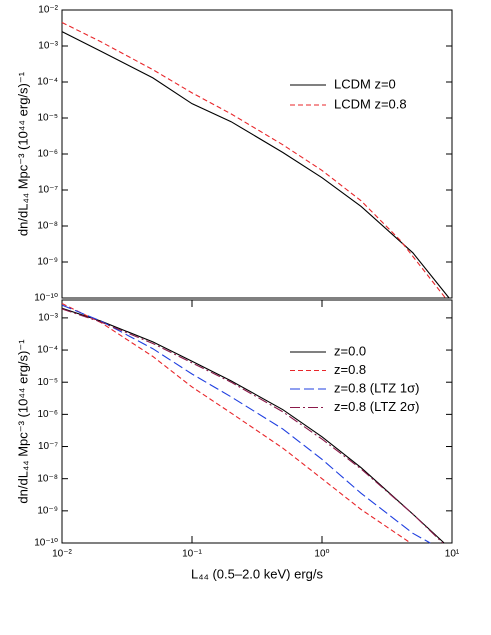  I want to click on x-tick-label: 10⁻², so click(62, 554).